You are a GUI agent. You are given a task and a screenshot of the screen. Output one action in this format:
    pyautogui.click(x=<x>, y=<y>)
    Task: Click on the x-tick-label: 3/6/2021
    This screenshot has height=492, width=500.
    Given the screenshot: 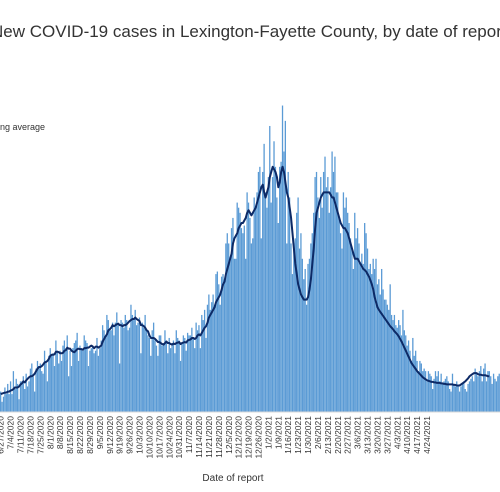 What is the action you would take?
    pyautogui.click(x=358, y=432)
    